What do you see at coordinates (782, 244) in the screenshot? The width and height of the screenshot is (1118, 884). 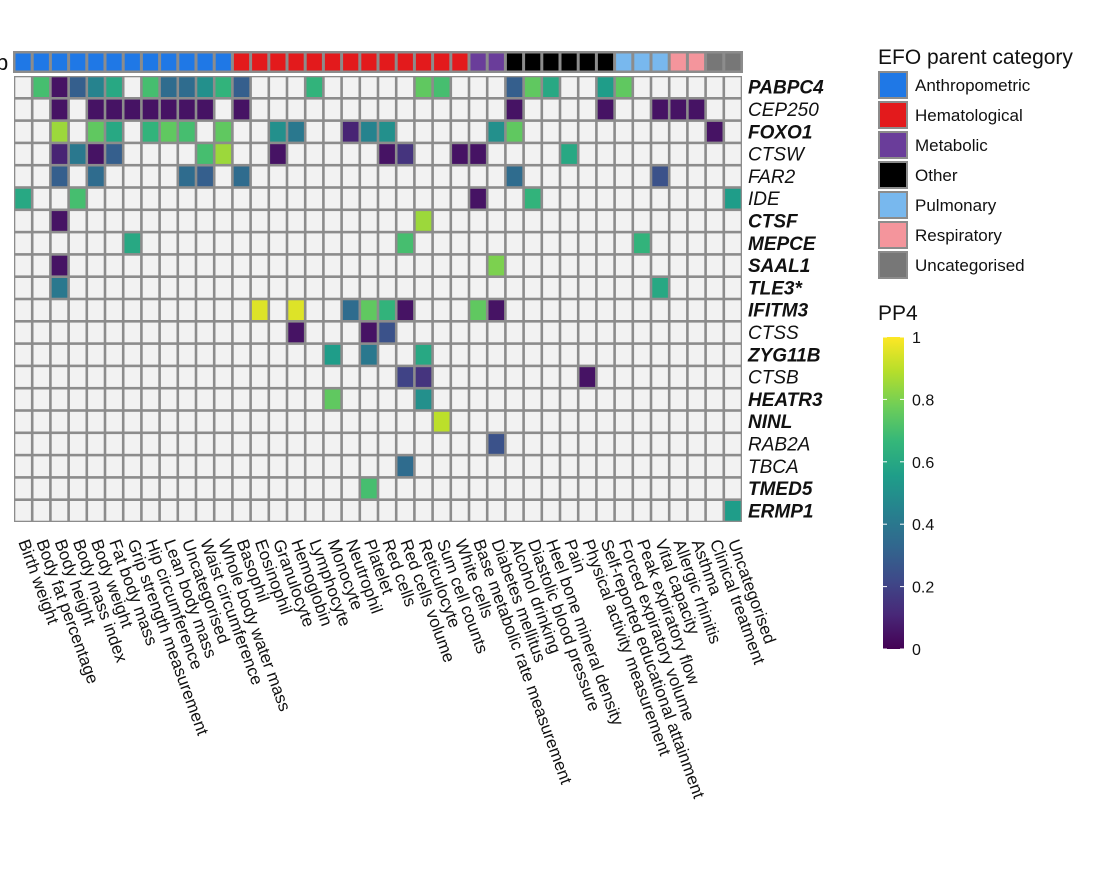 I see `gene-label: MEPCE` at bounding box center [782, 244].